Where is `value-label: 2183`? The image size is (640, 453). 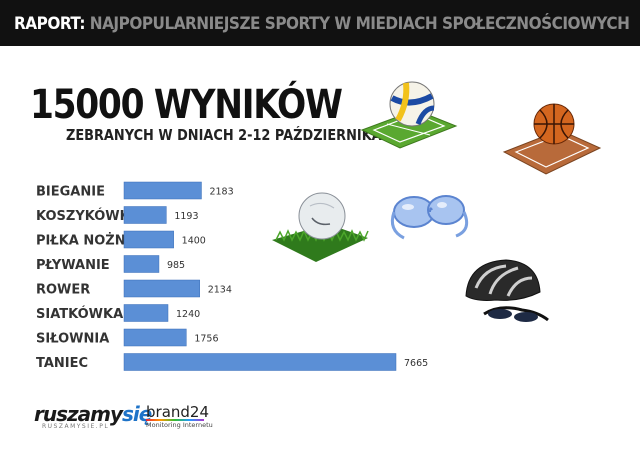
value-label: 2183 is located at coordinates (221, 192).